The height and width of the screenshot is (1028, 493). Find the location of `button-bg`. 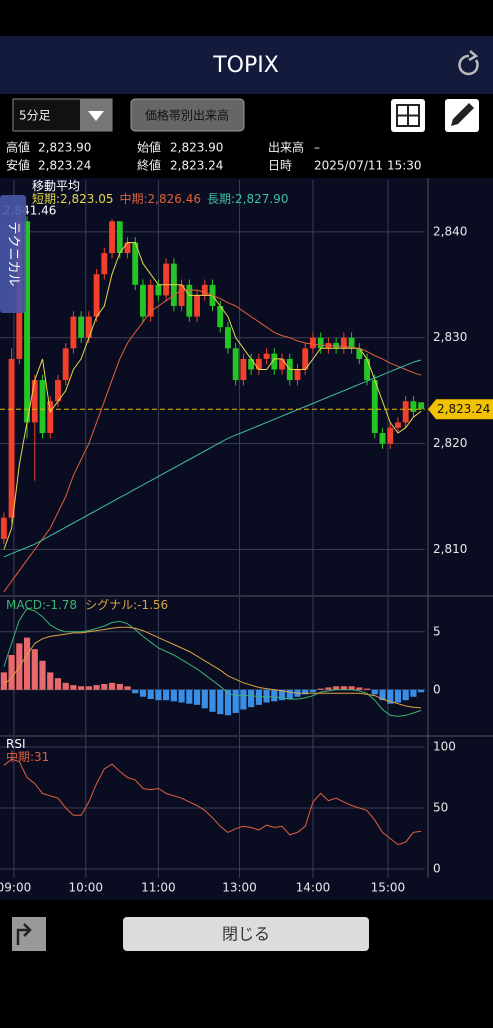

button-bg is located at coordinates (187, 115).